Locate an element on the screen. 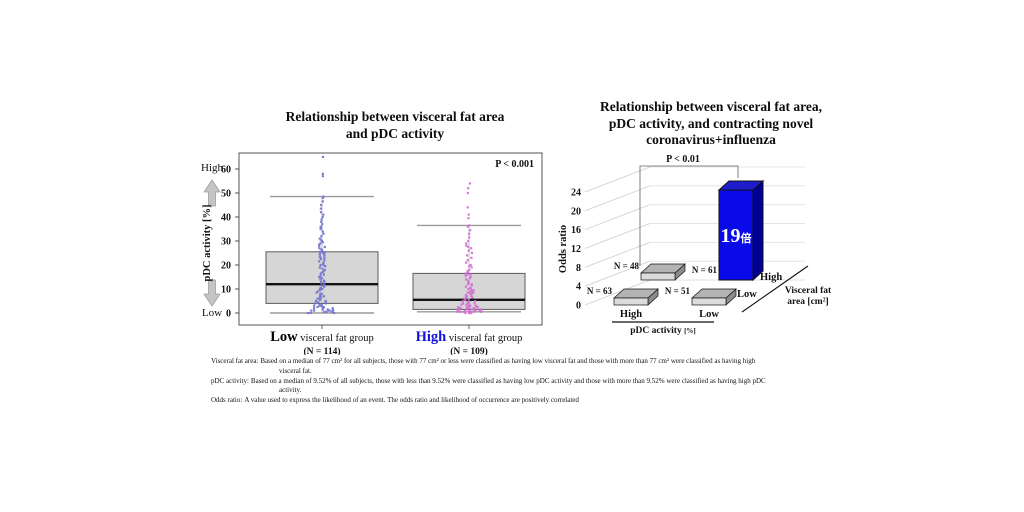 The width and height of the screenshot is (1024, 512). p-value-annotation: P < 0.001 is located at coordinates (514, 164).